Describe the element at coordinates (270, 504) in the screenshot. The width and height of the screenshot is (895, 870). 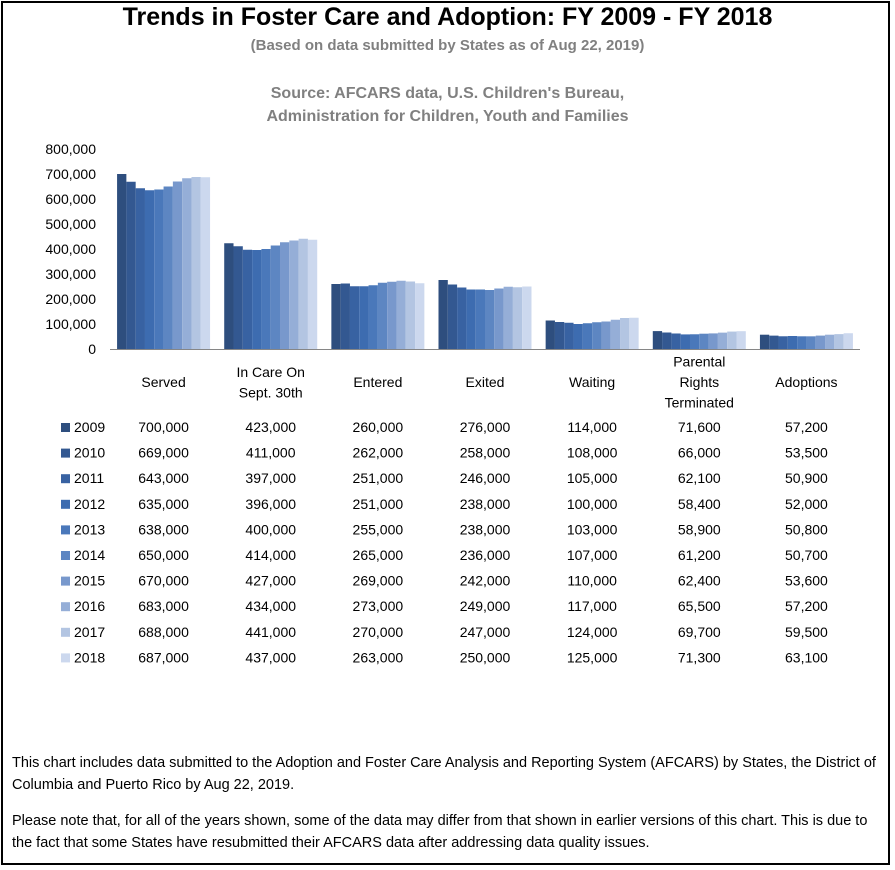
I see `data-label: 396,000` at that location.